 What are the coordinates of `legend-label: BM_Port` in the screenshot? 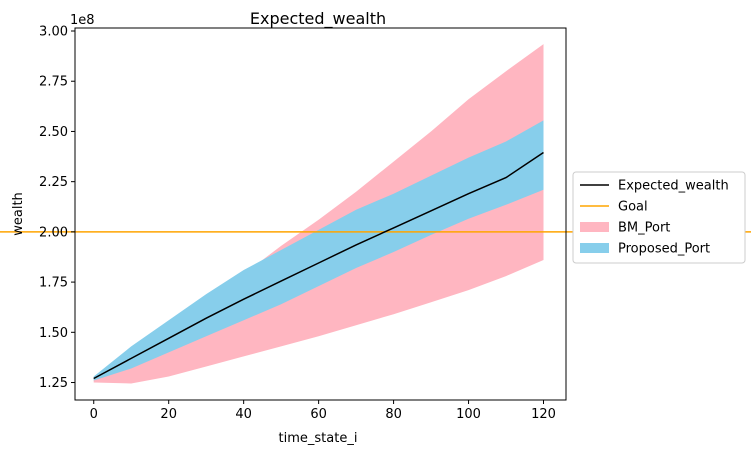 It's located at (644, 228).